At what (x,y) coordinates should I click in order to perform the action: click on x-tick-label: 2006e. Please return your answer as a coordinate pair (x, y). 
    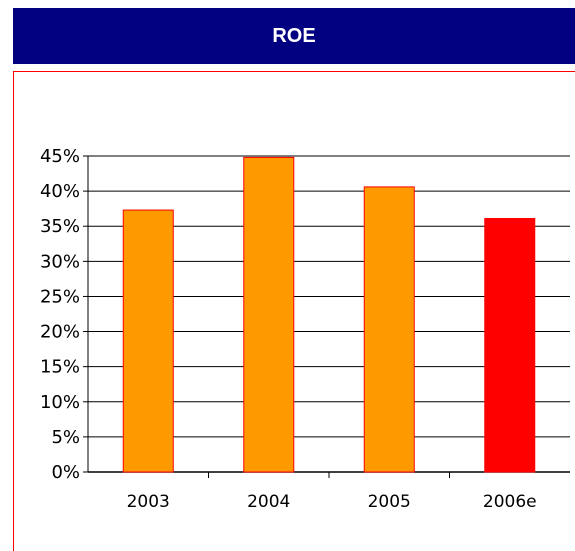
    Looking at the image, I should click on (510, 502).